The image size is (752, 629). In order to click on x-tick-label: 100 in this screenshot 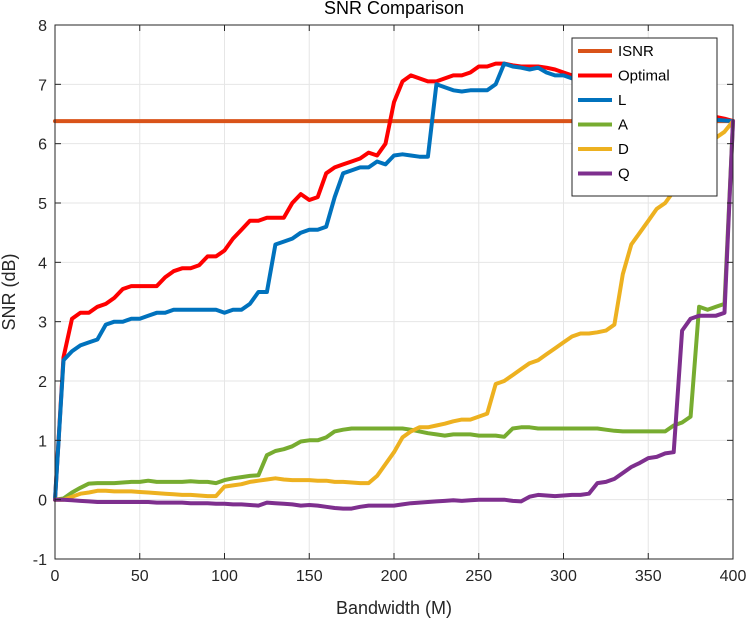, I will do `click(224, 576)`.